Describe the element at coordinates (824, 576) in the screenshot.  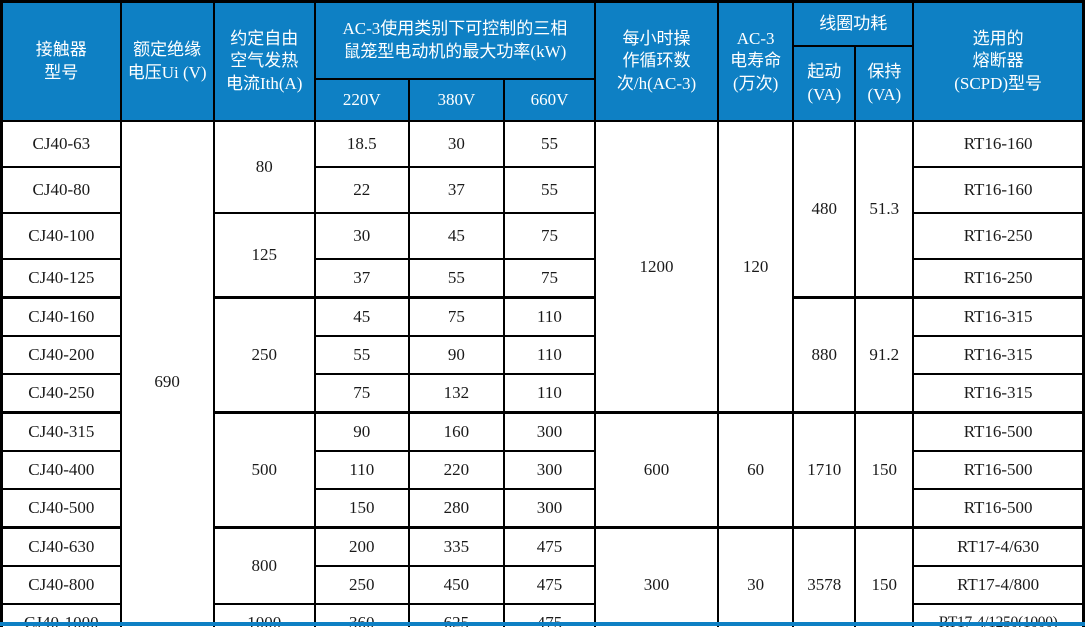
I see `cell-coil-start: 3578` at that location.